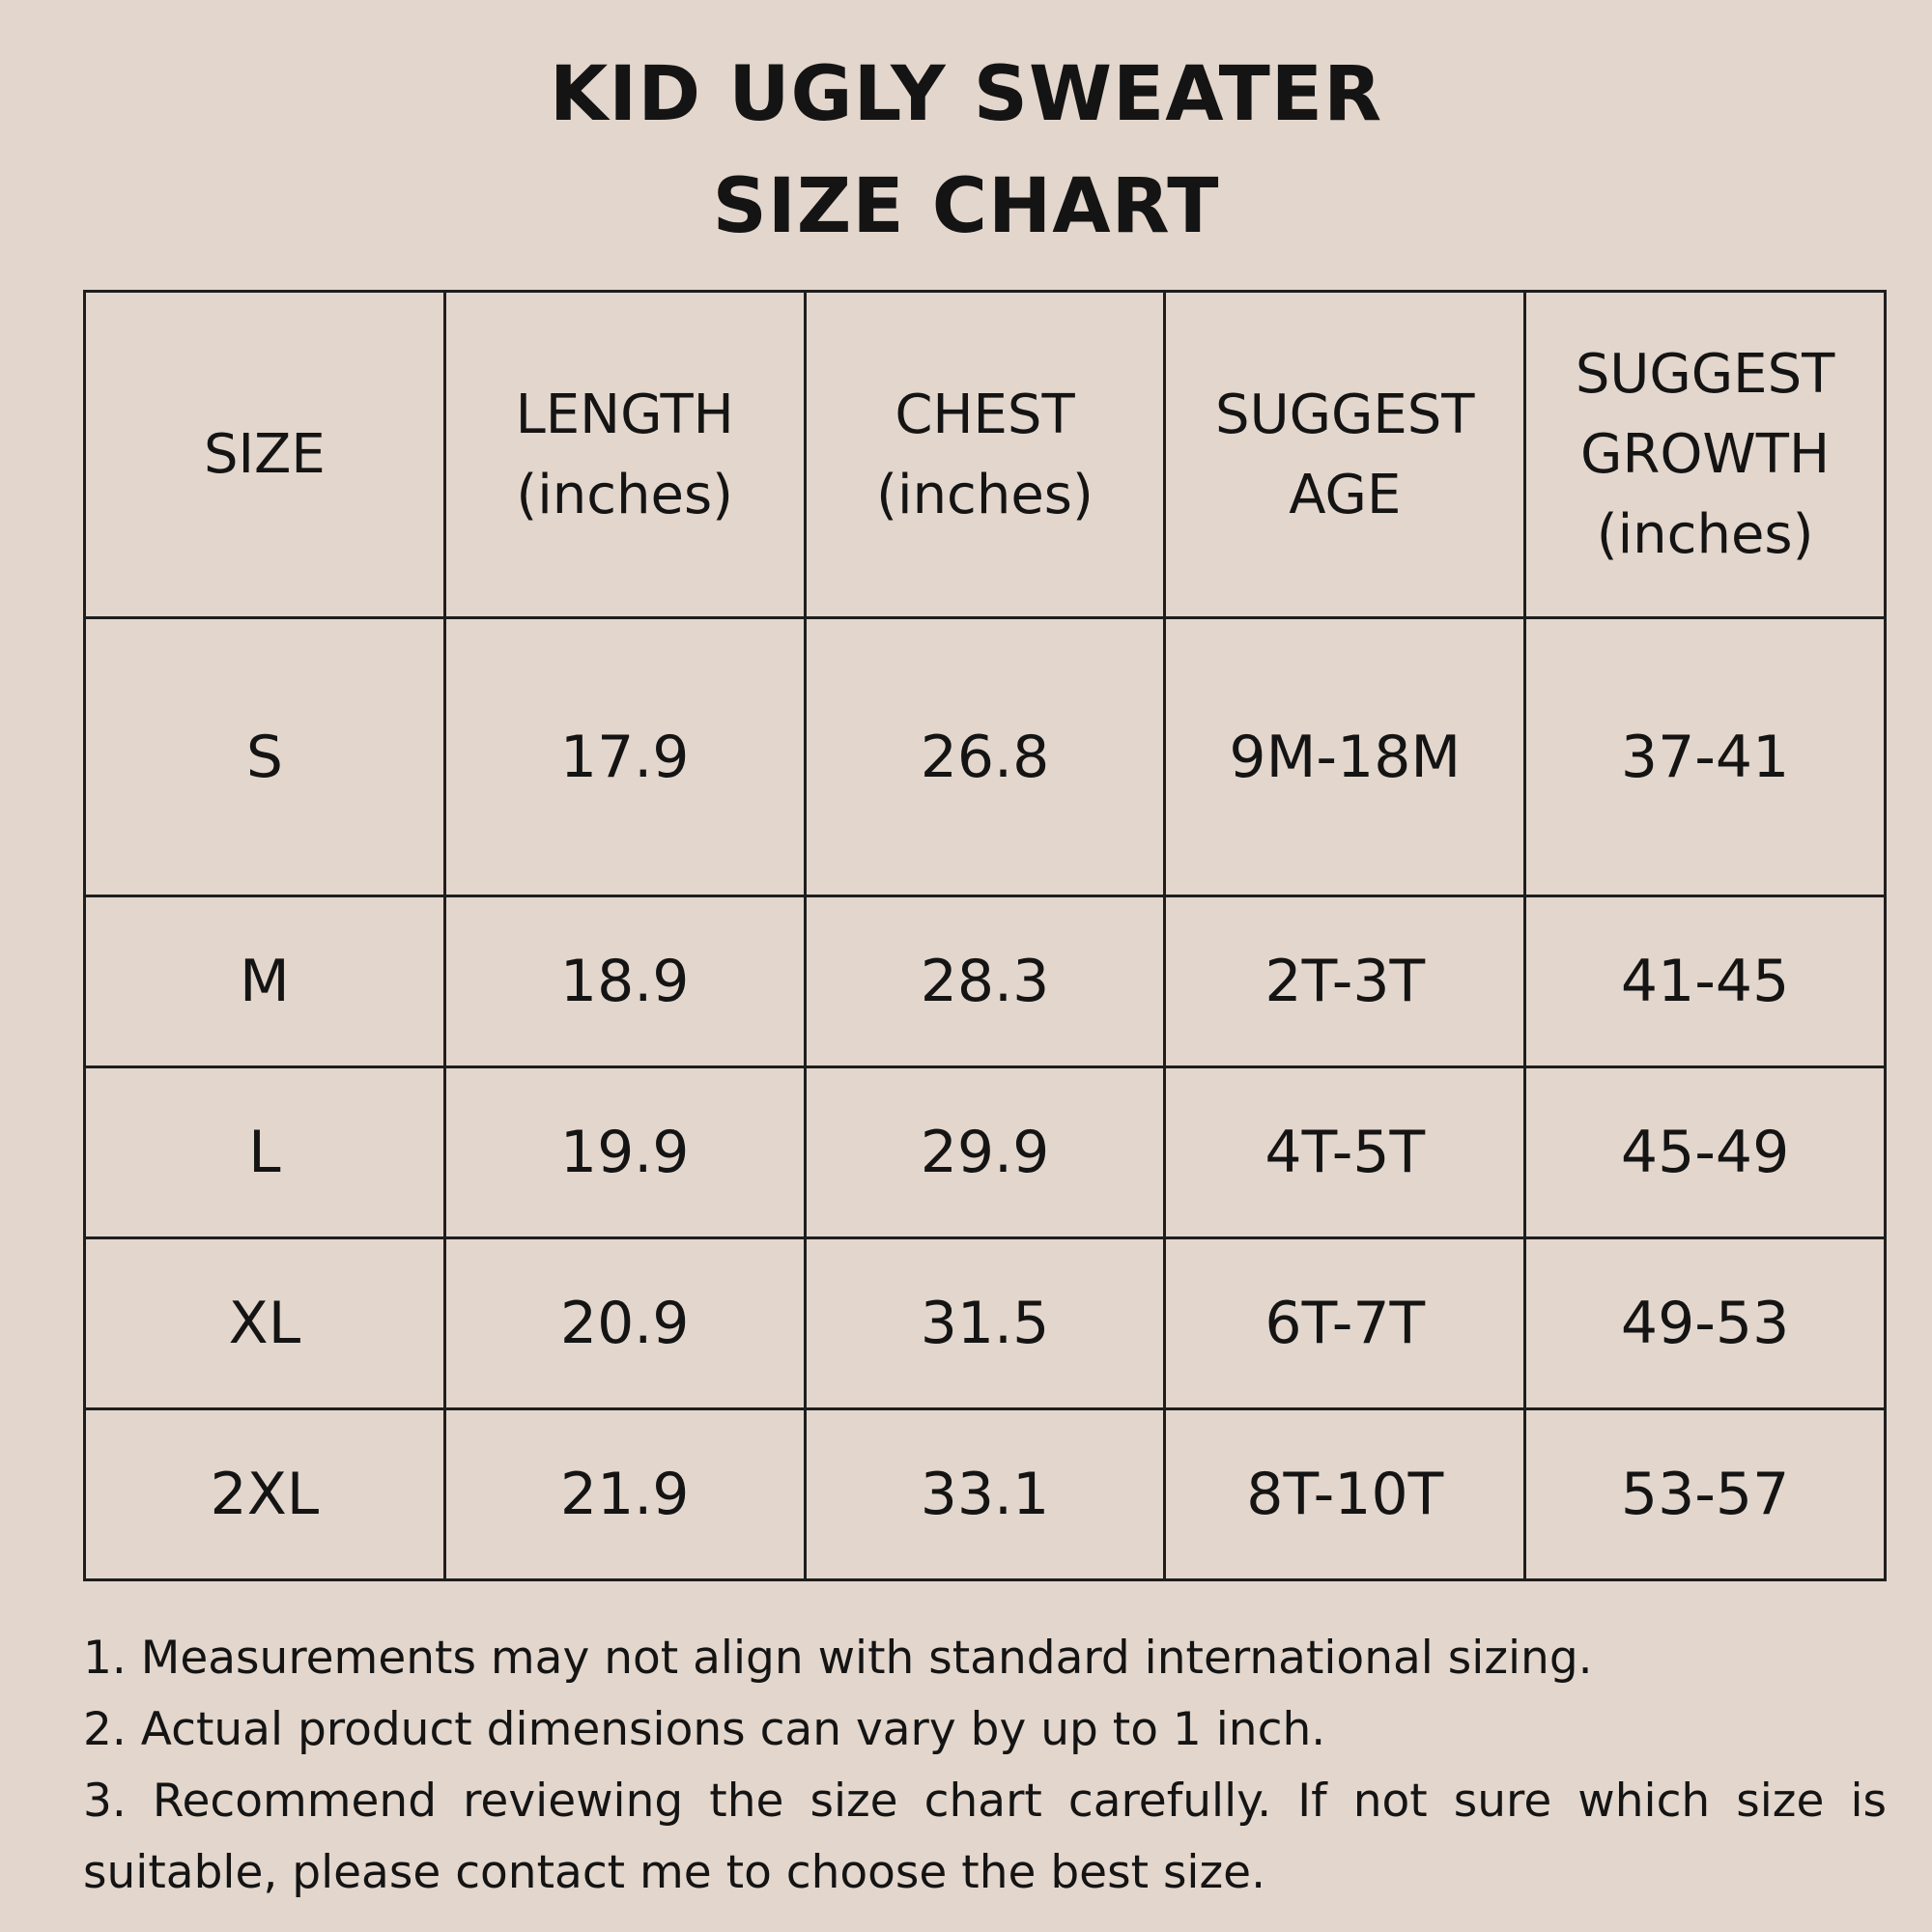 The width and height of the screenshot is (1932, 1932). Describe the element at coordinates (624, 981) in the screenshot. I see `cell-length: 18.9` at that location.